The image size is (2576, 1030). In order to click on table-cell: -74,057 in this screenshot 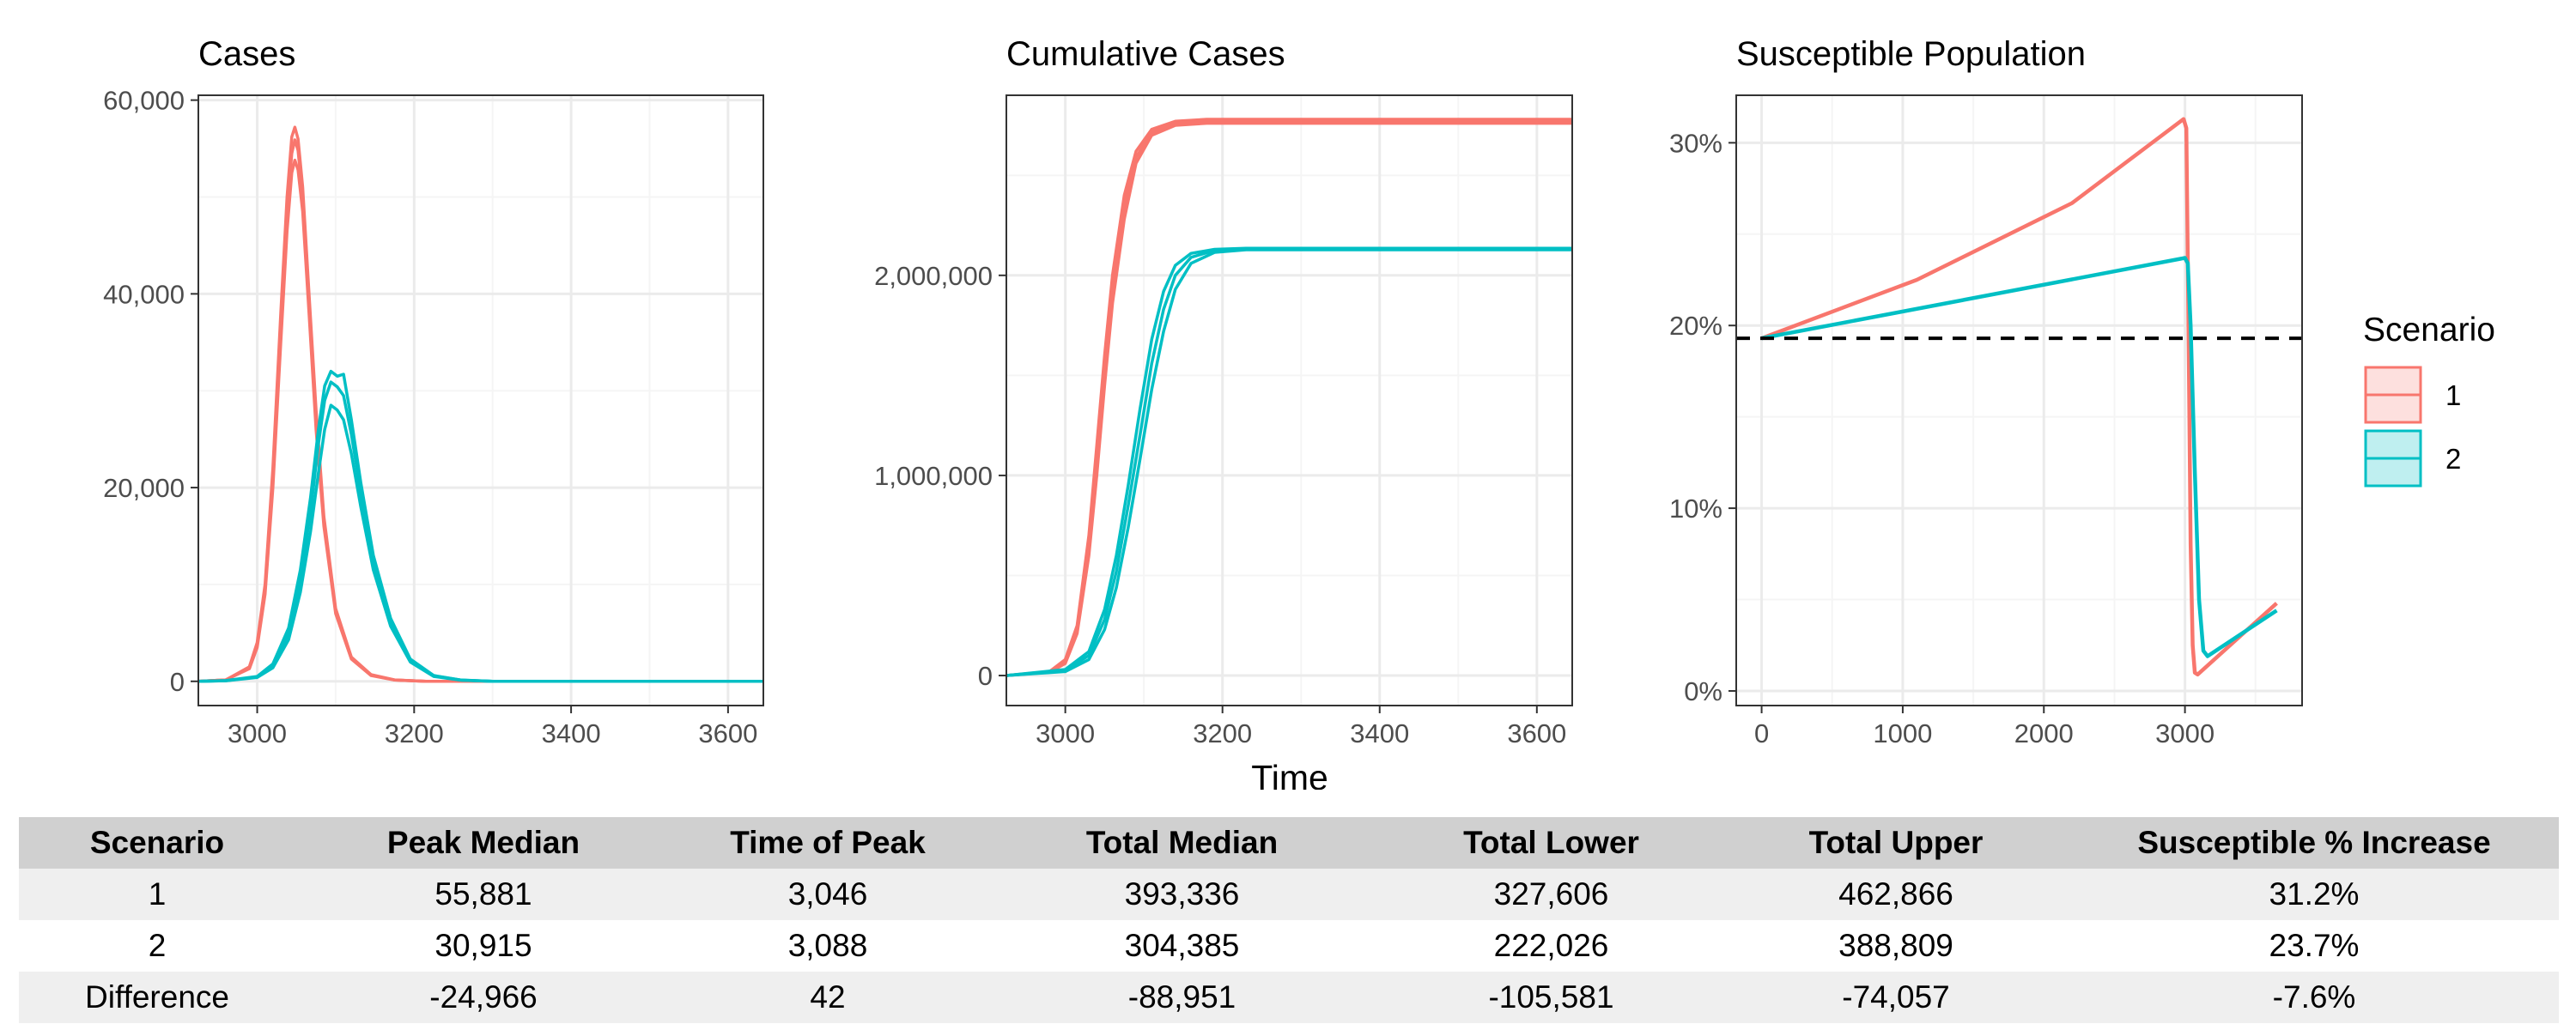, I will do `click(1895, 997)`.